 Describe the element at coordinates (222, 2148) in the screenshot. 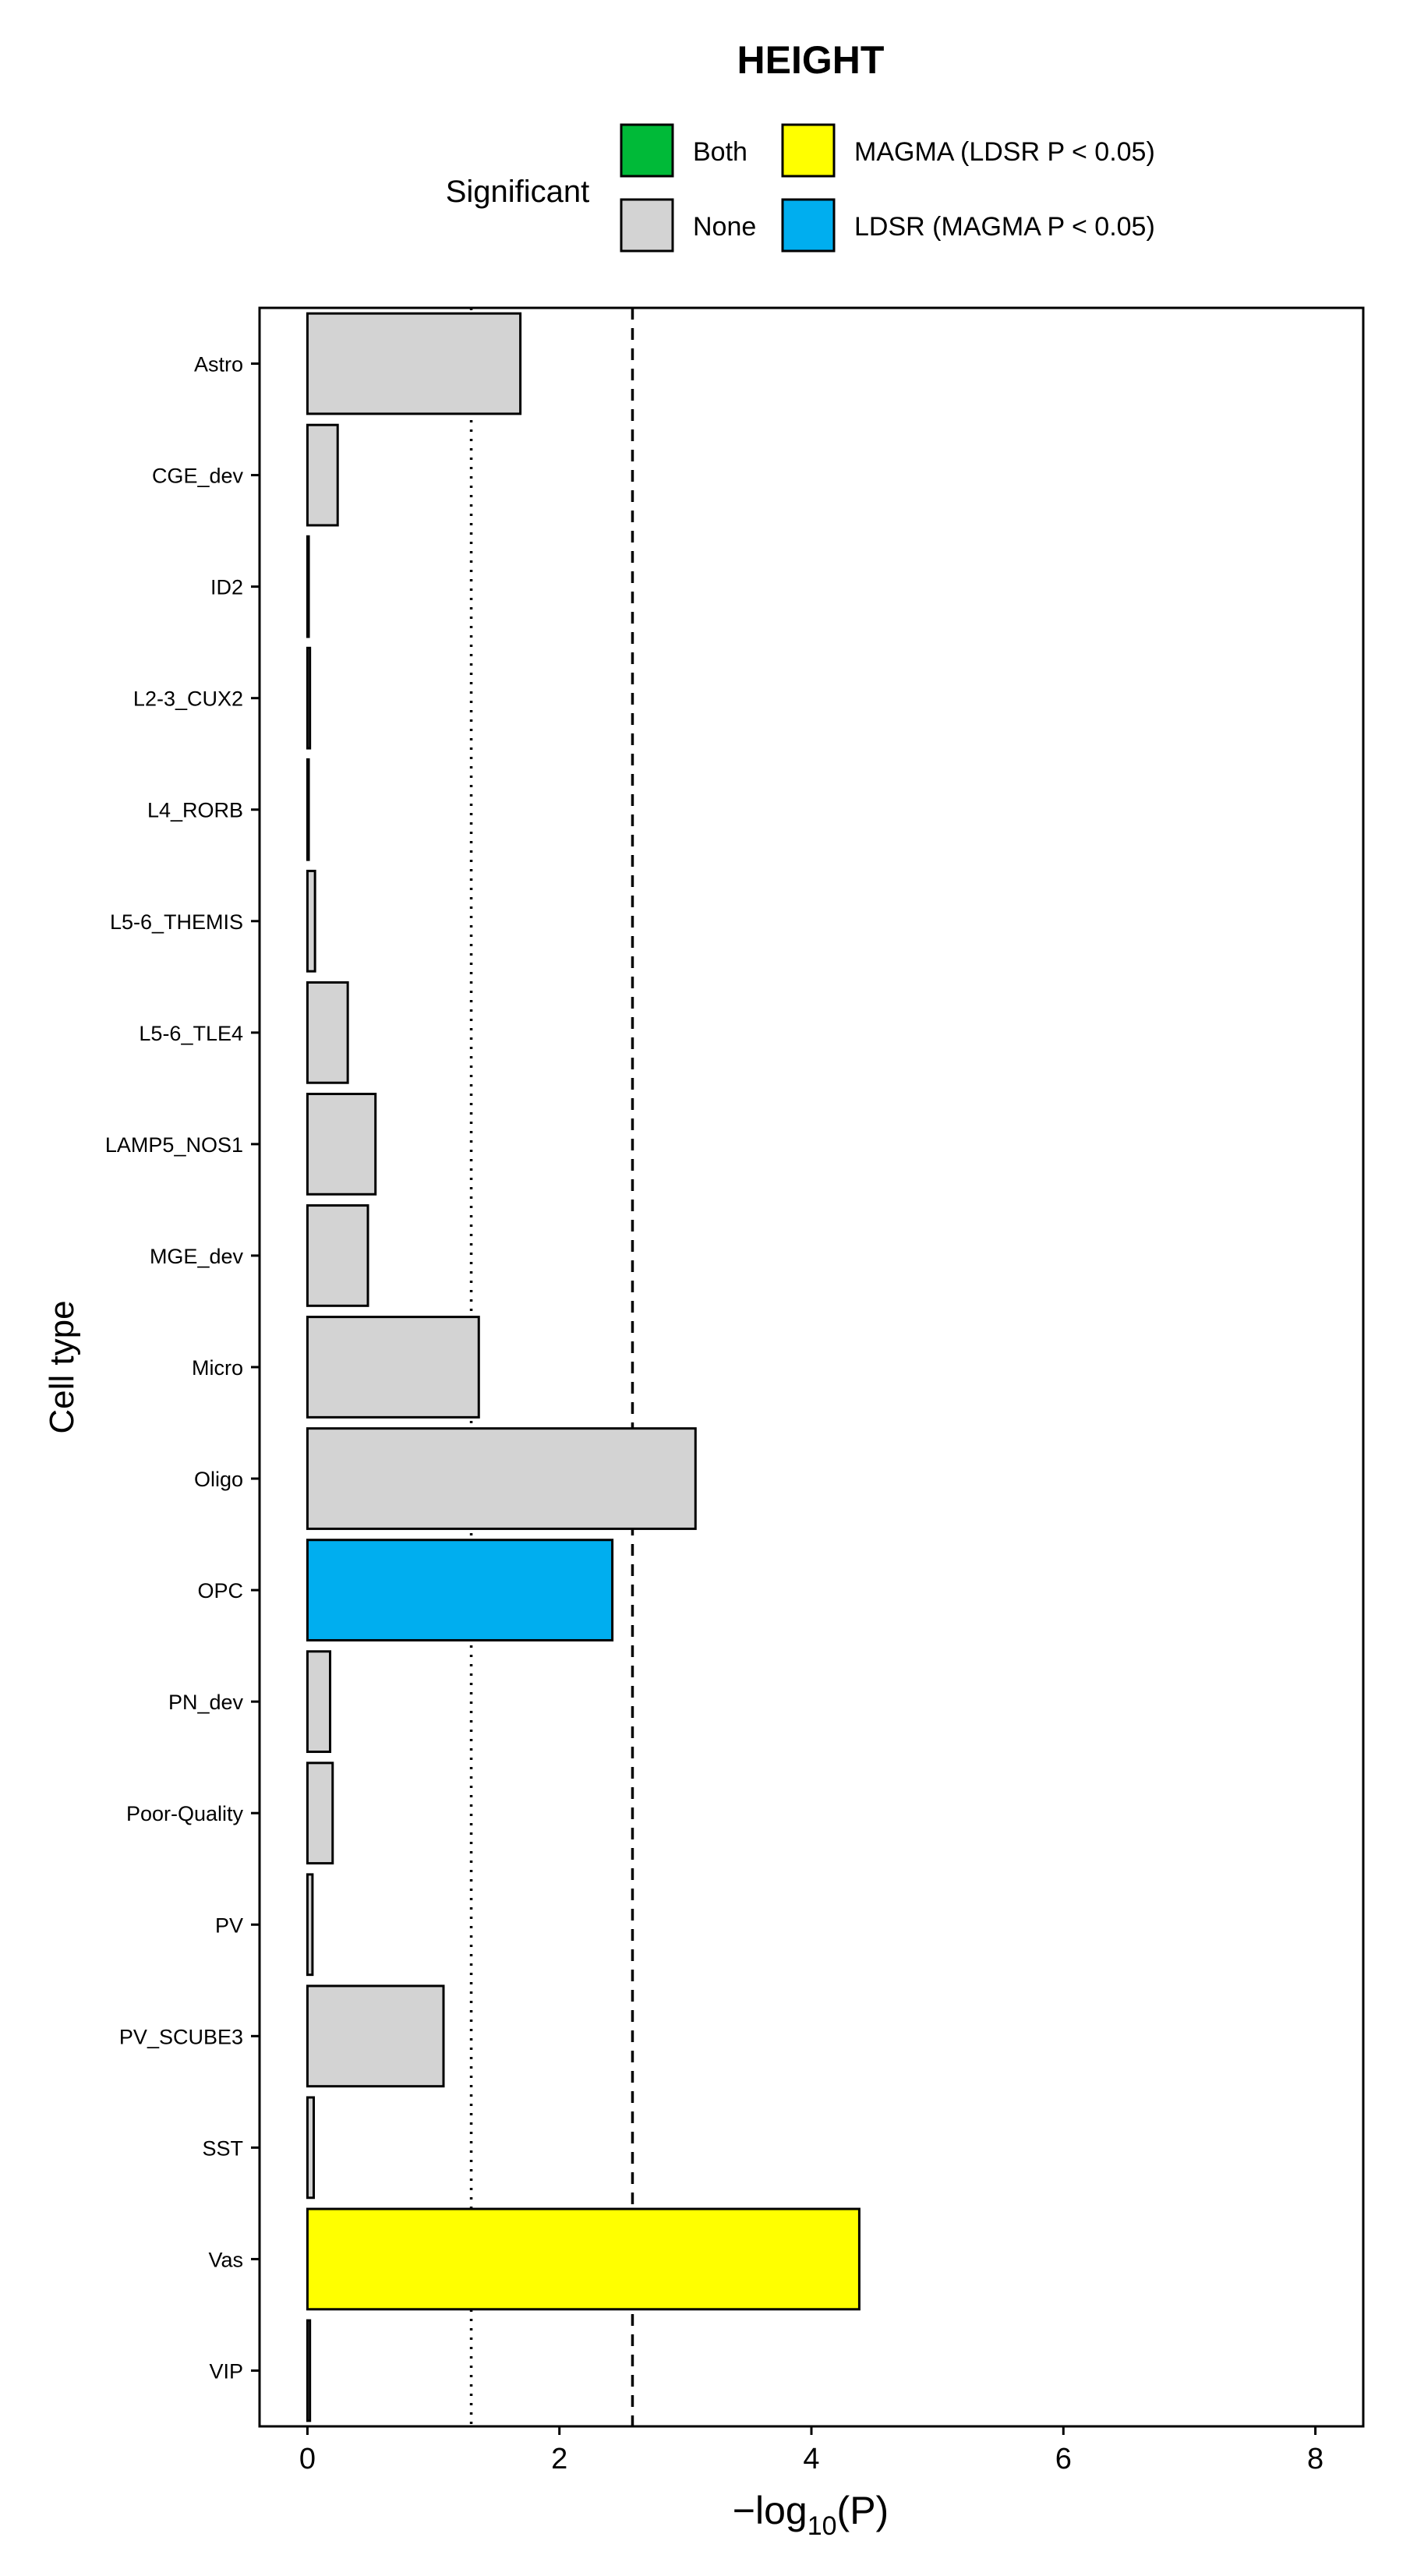

I see `y-tick-label: SST` at that location.